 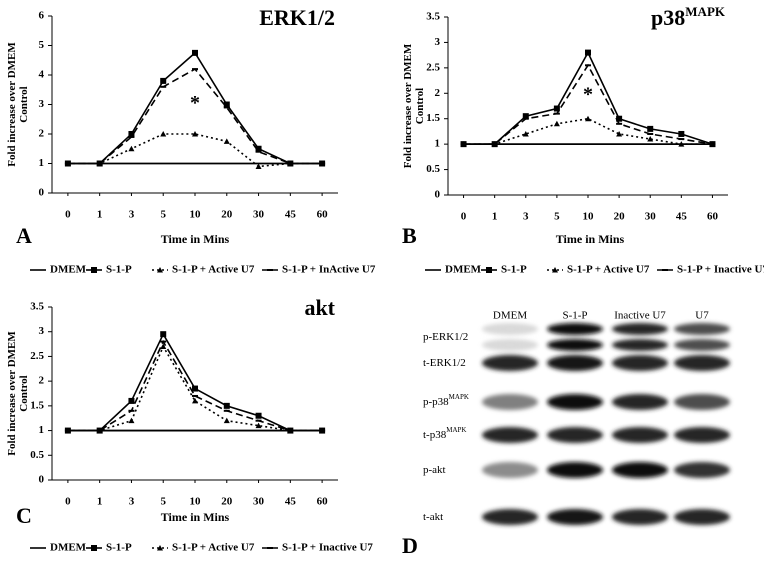 I want to click on x-tick-label: 5, so click(x=163, y=215).